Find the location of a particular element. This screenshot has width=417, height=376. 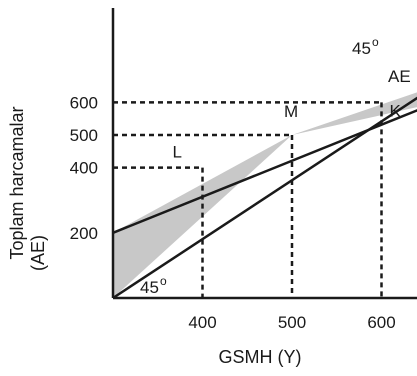

label-45-bottom-number: 45 is located at coordinates (149, 287).